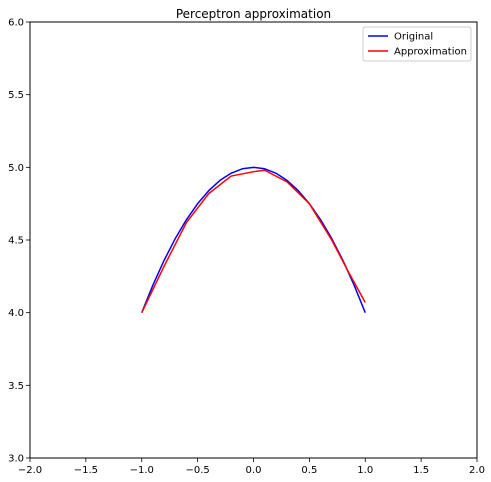  I want to click on x-tick-label: 1.0, so click(365, 470).